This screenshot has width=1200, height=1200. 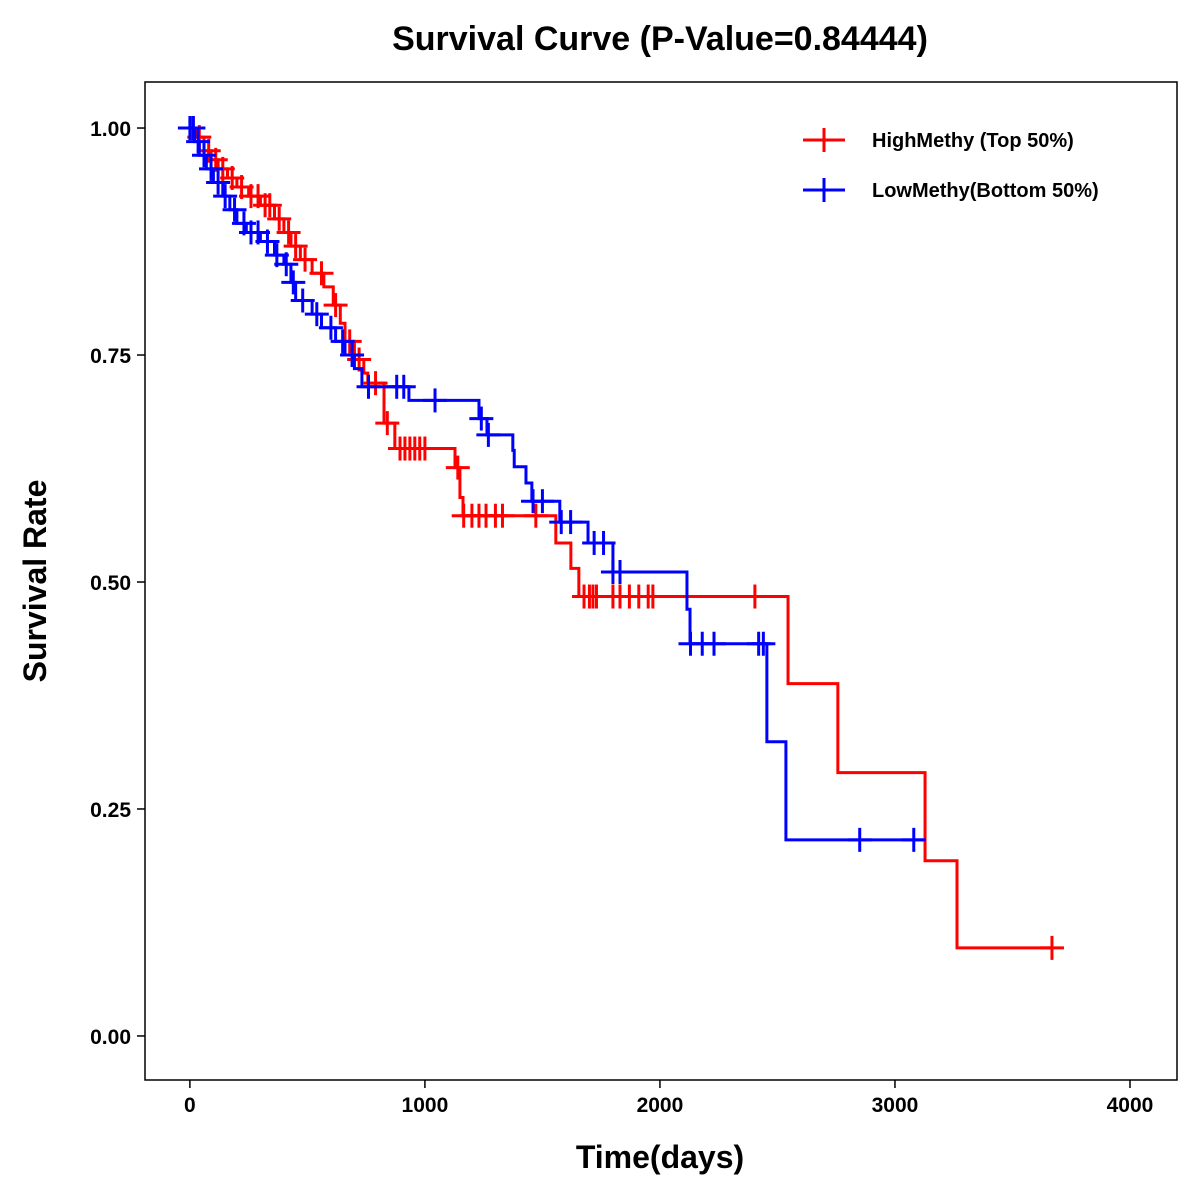 I want to click on x-tick-label: 0, so click(x=190, y=1105).